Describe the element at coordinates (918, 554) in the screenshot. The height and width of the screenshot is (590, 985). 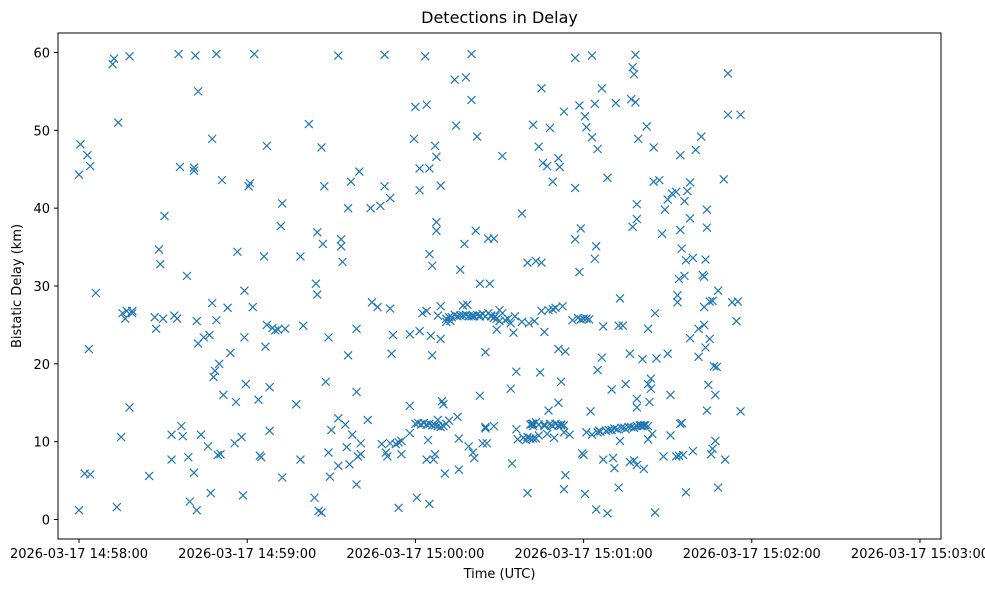
I see `x-tick-label: 2026-03-17 15:03:00` at that location.